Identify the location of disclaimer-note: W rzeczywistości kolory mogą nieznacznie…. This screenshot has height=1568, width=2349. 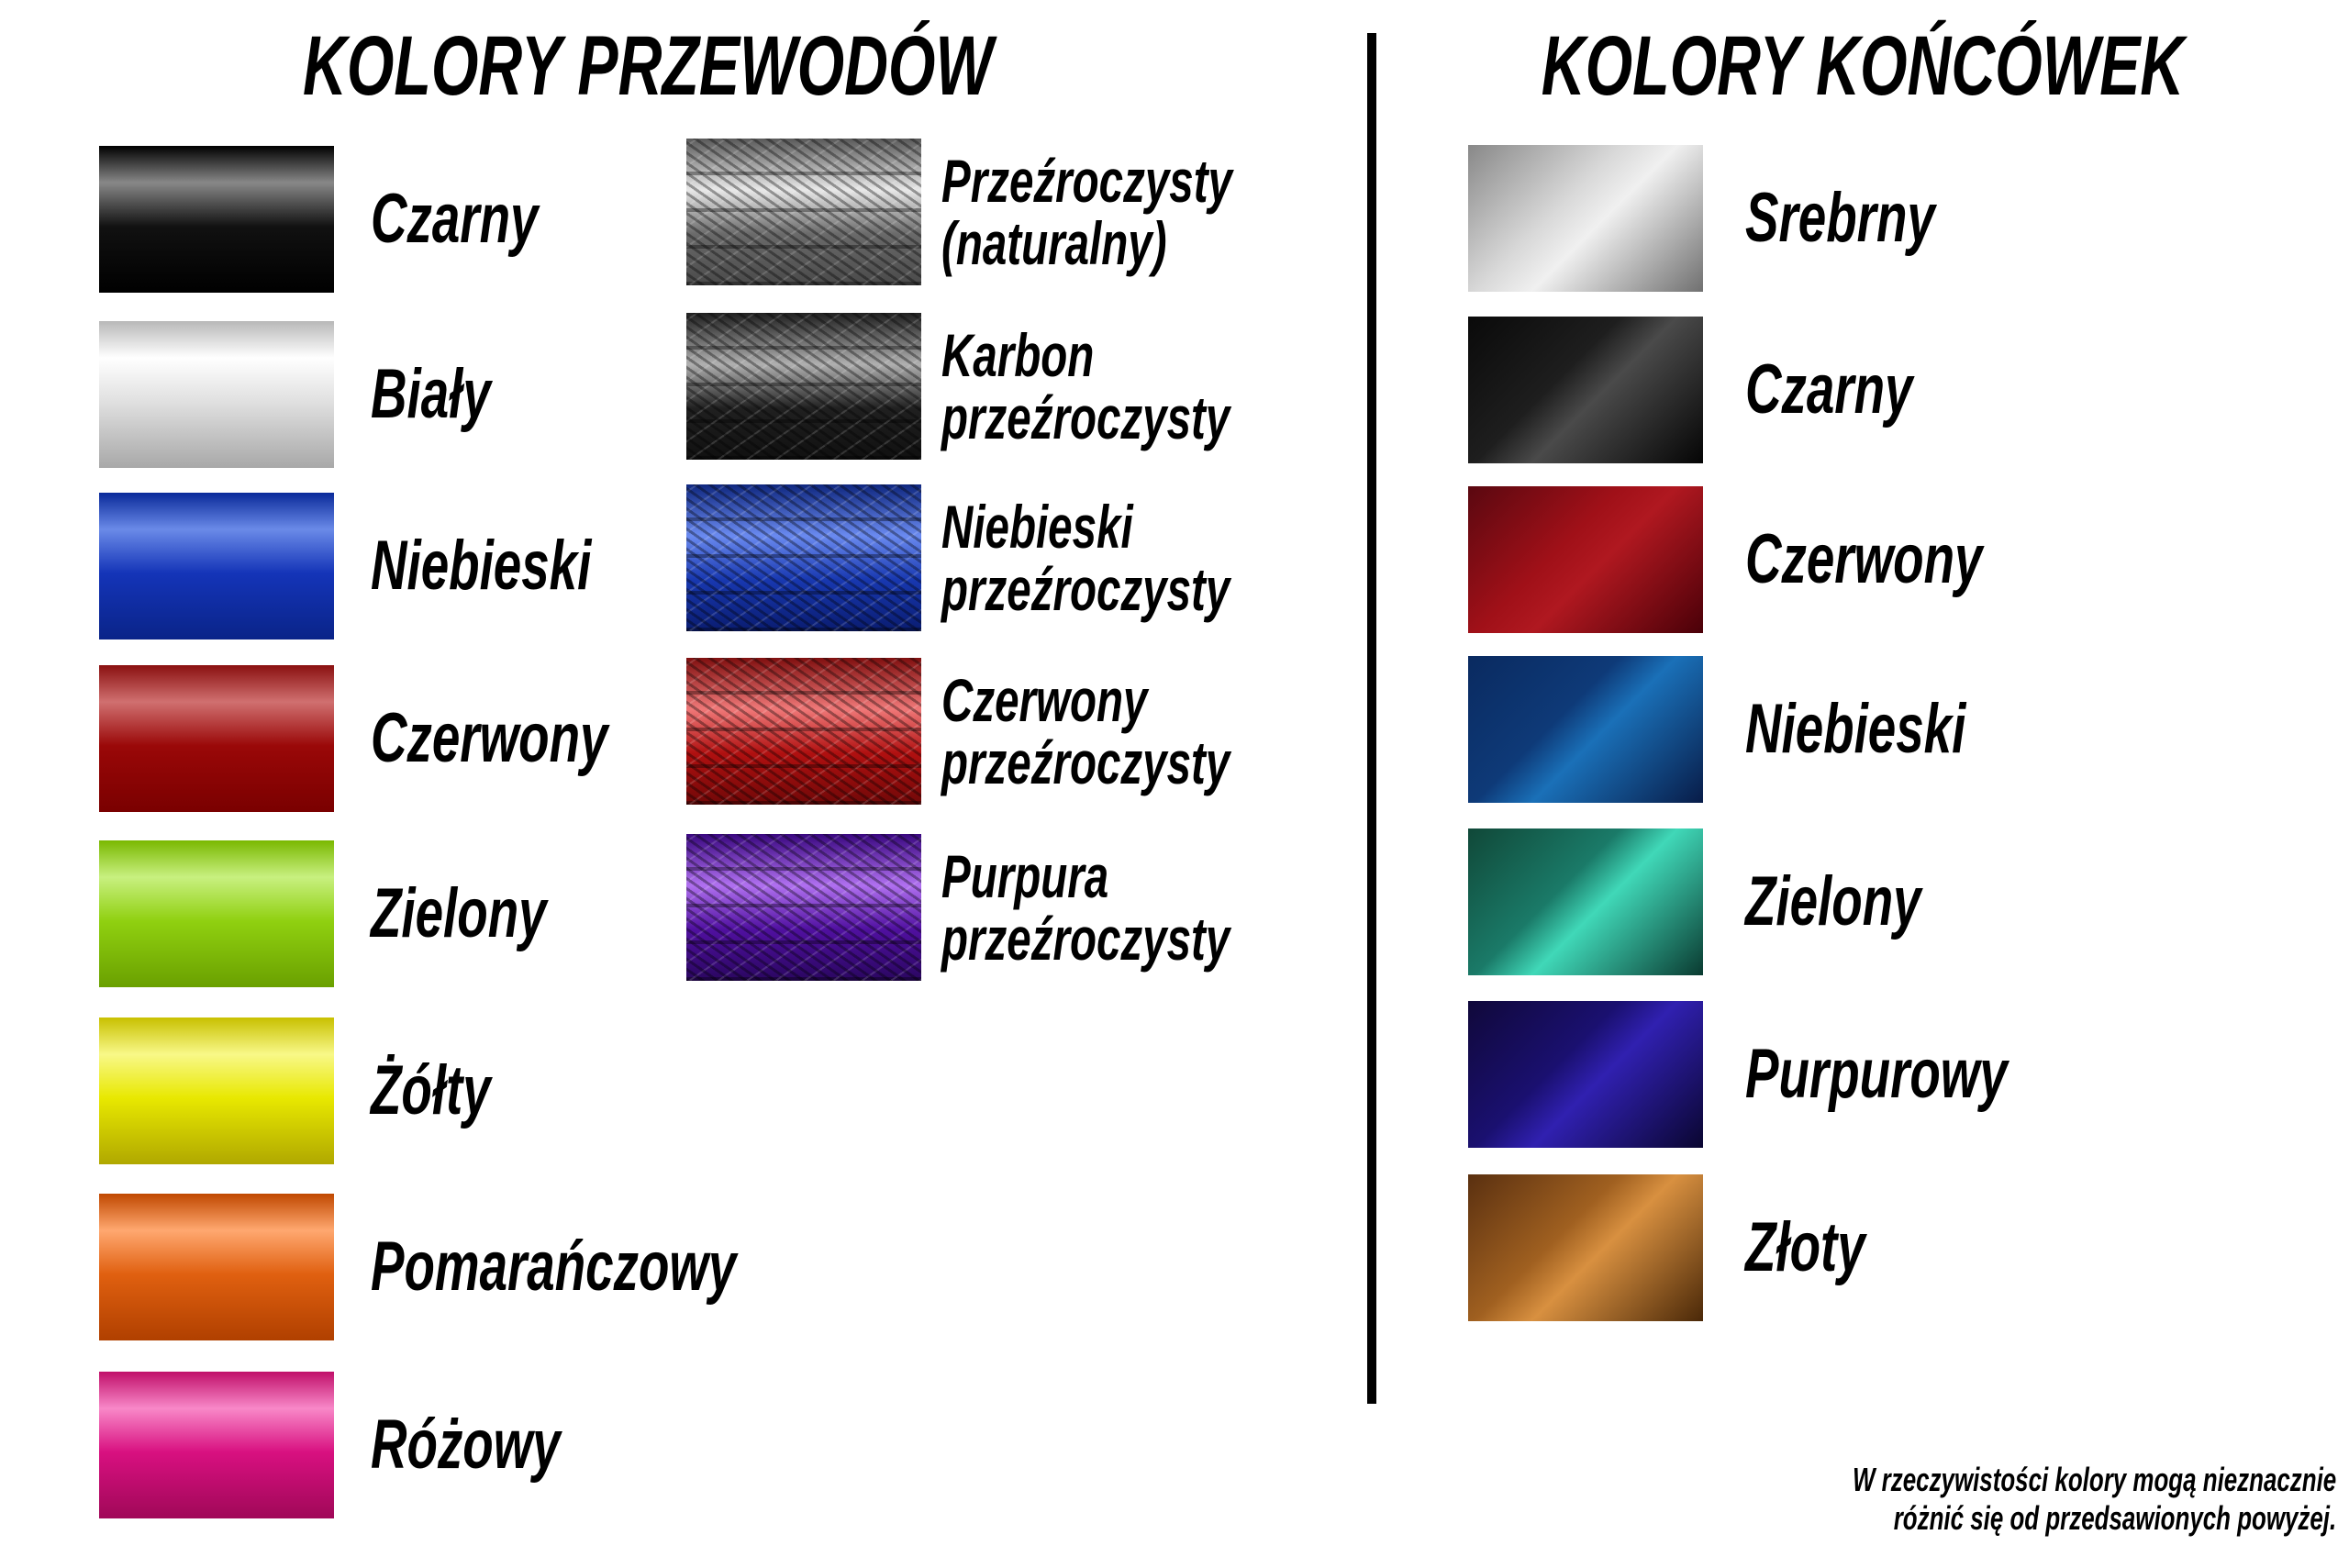
(2094, 1499).